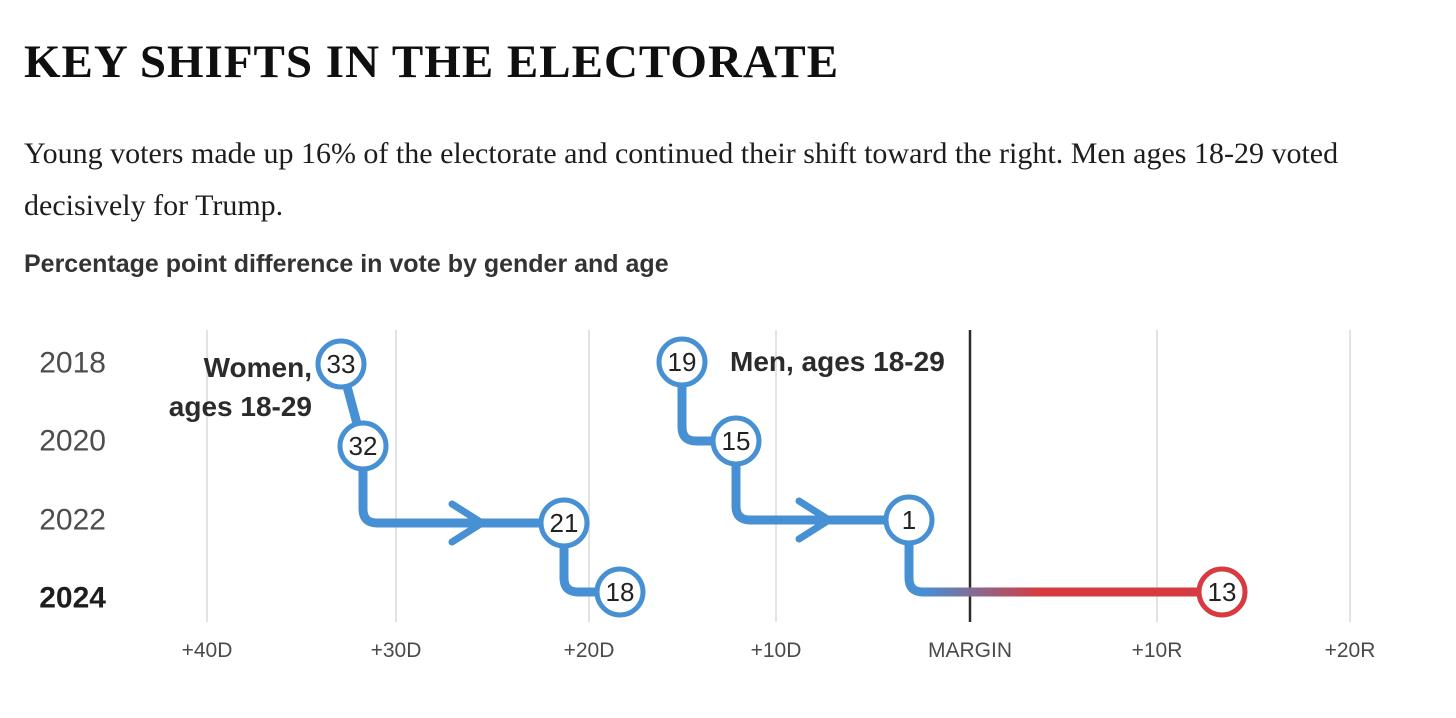  What do you see at coordinates (776, 650) in the screenshot?
I see `x-axis-label-+10D: +10D` at bounding box center [776, 650].